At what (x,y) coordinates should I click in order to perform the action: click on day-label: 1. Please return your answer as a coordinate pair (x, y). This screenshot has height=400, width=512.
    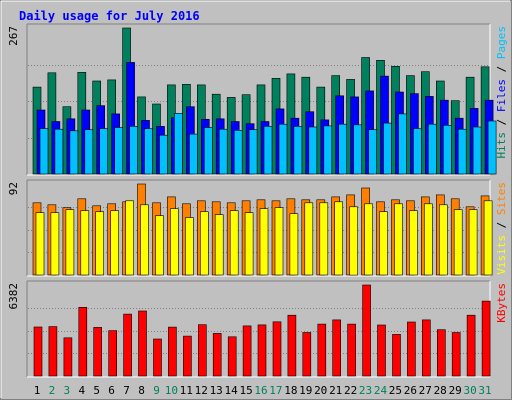
    Looking at the image, I should click on (37, 390).